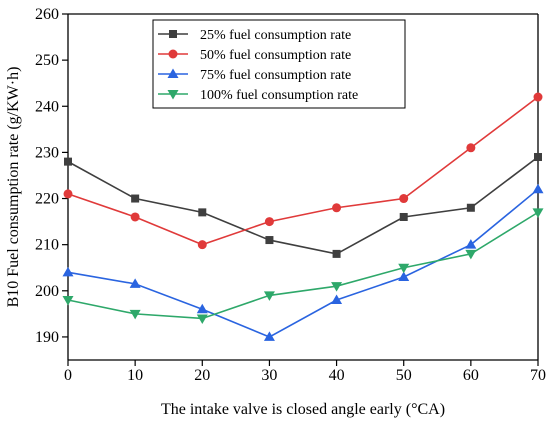 The image size is (550, 421). I want to click on legend-item-2: 50% fuel consumption rate, so click(254, 55).